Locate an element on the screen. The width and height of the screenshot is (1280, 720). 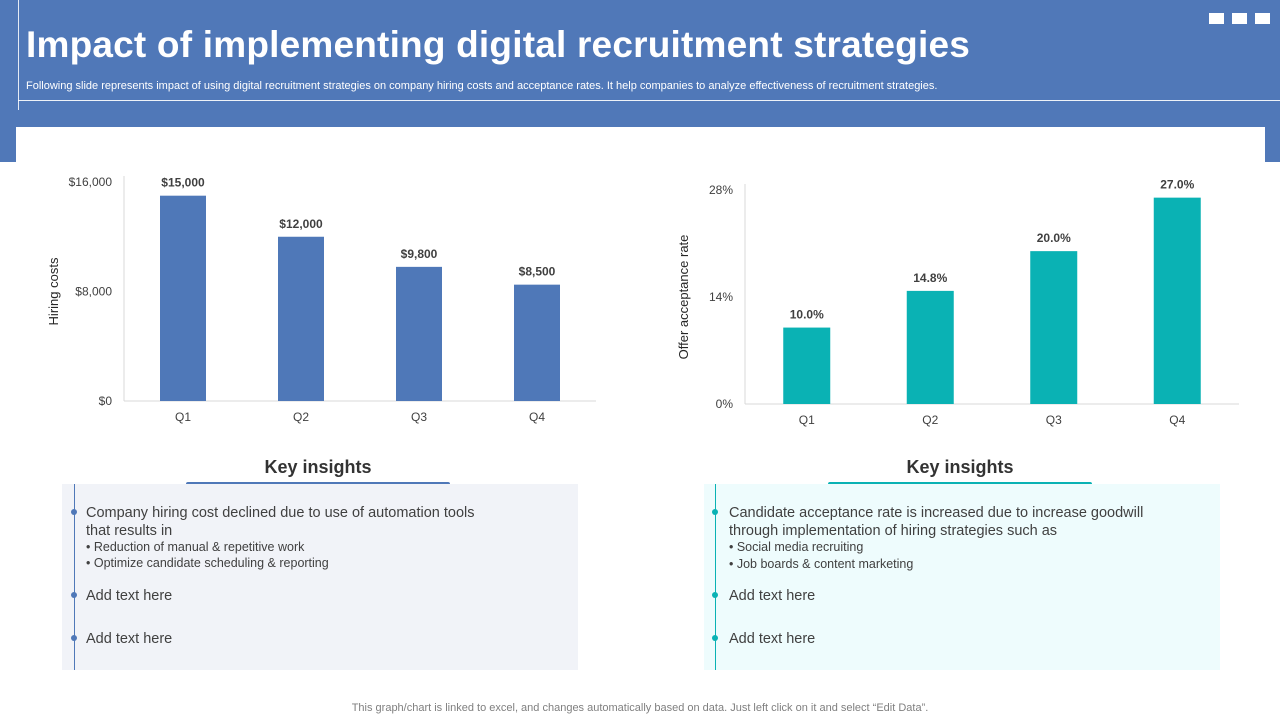
data-label: $8,500 is located at coordinates (537, 272).